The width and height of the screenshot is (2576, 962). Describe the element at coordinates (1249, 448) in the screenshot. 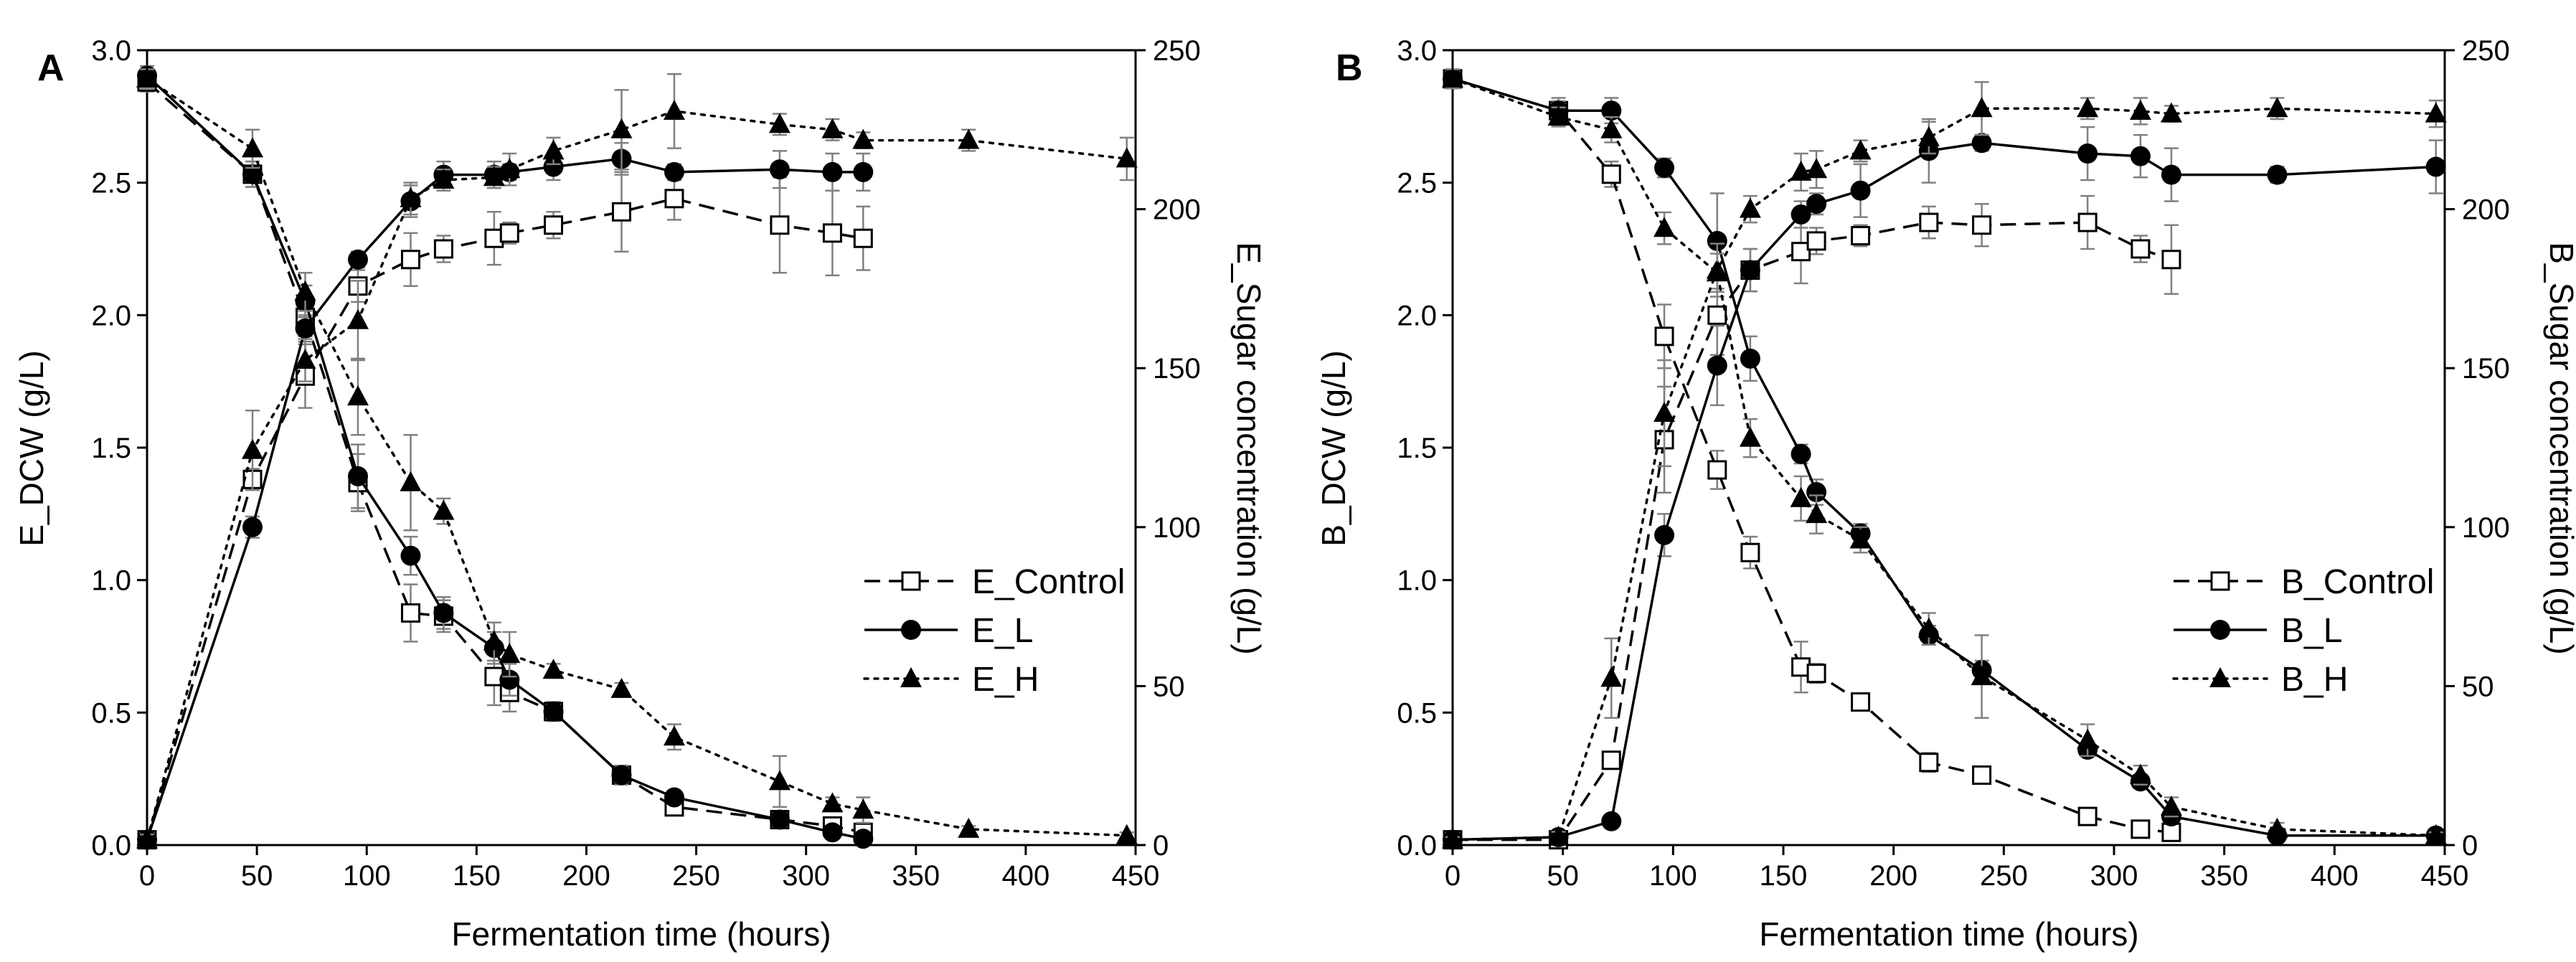

I see `y-axis-right-title-a: E_Sugar concentration (g/L)` at that location.